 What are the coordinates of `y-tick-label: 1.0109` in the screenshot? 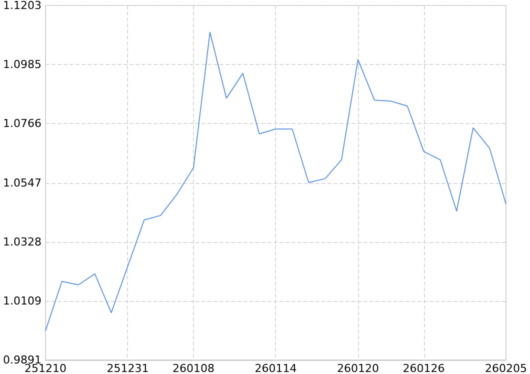 It's located at (22, 301).